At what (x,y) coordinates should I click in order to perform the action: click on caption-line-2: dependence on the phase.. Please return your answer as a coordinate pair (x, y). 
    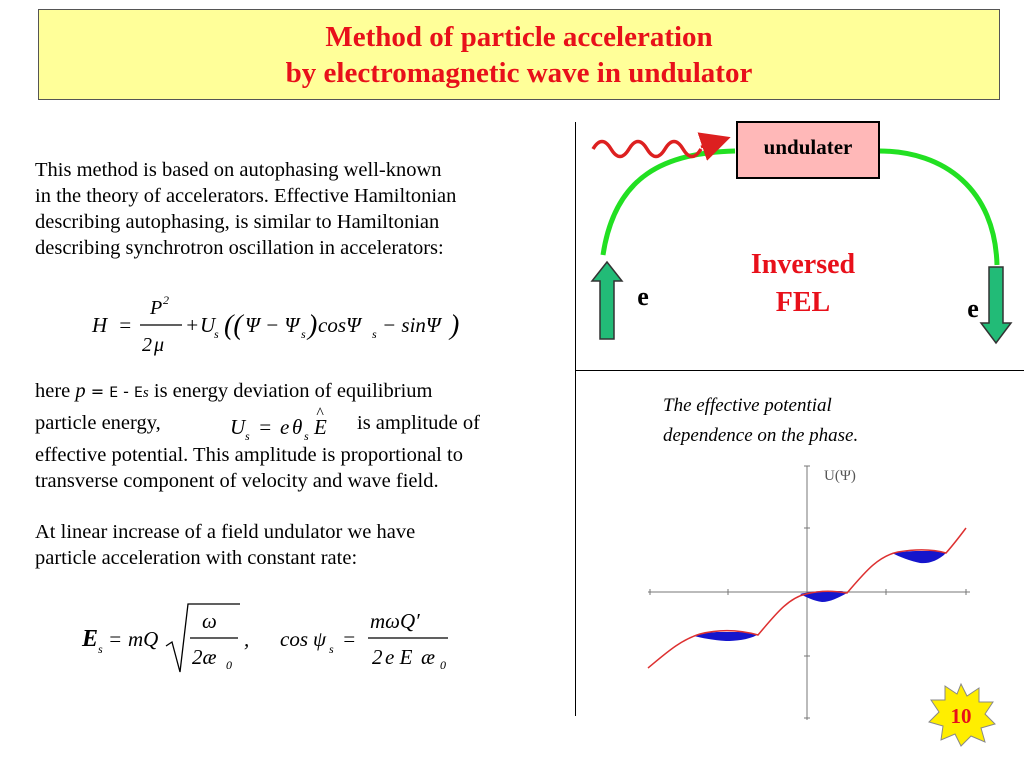
    Looking at the image, I should click on (761, 435).